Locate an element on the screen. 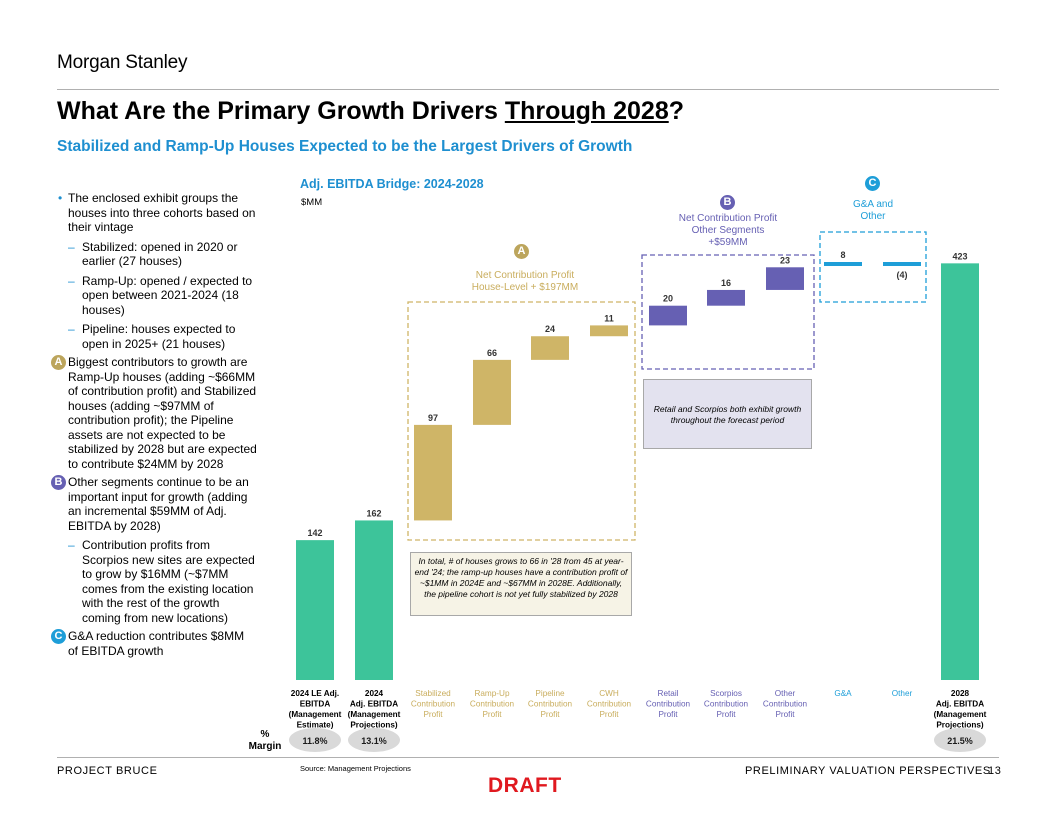 The width and height of the screenshot is (1056, 816). category-label-8: Other is located at coordinates (785, 693).